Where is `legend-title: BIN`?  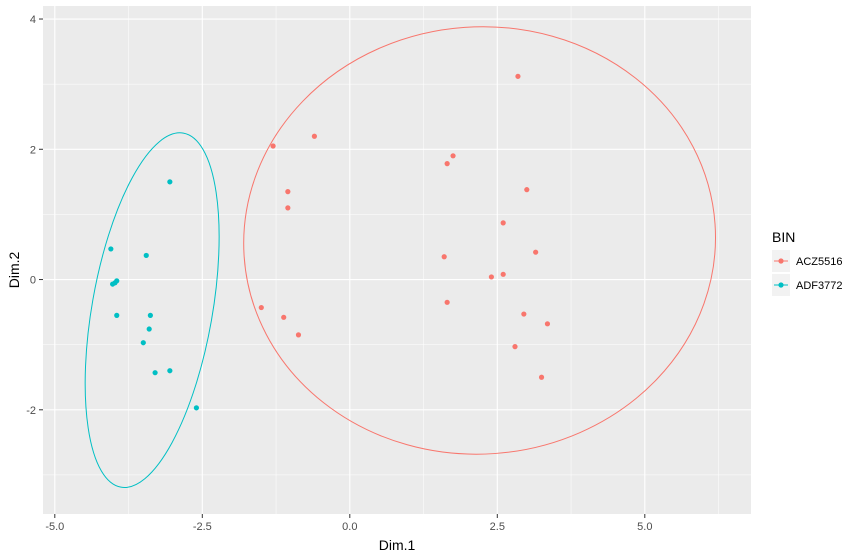 legend-title: BIN is located at coordinates (783, 237).